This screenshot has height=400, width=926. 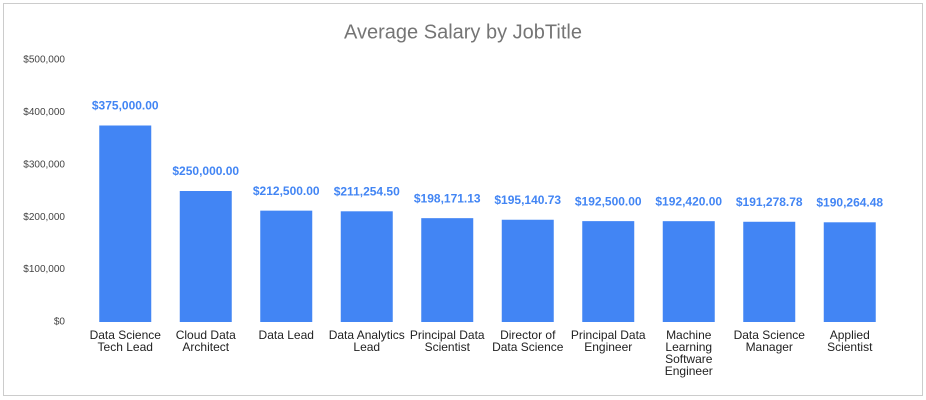 I want to click on chart-title: Average Salary by JobTitle, so click(x=463, y=32).